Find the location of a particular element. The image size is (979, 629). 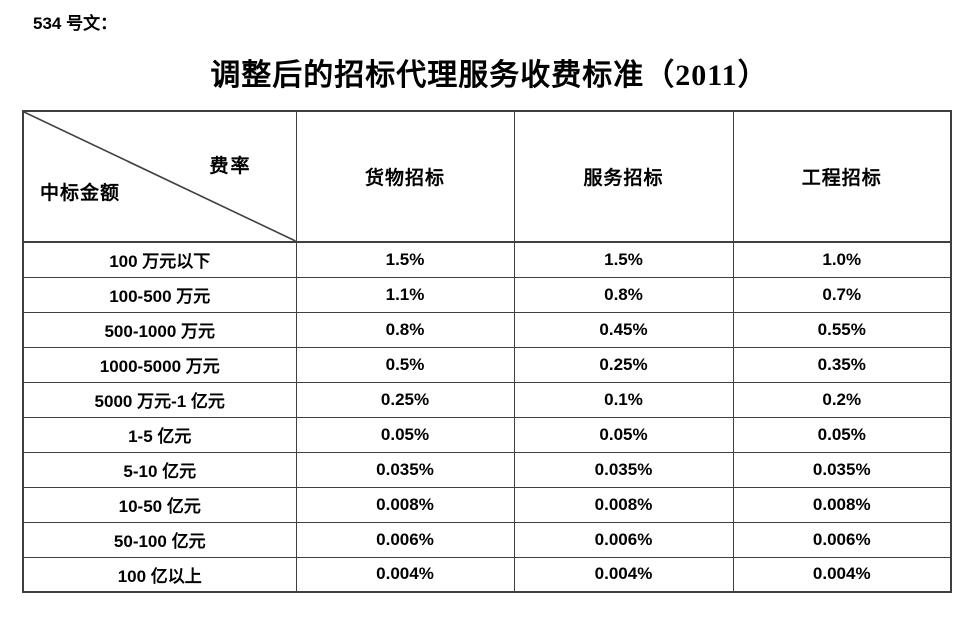

table-row: 1-5 亿元 0.05% 0.05% 0.05% is located at coordinates (487, 434).